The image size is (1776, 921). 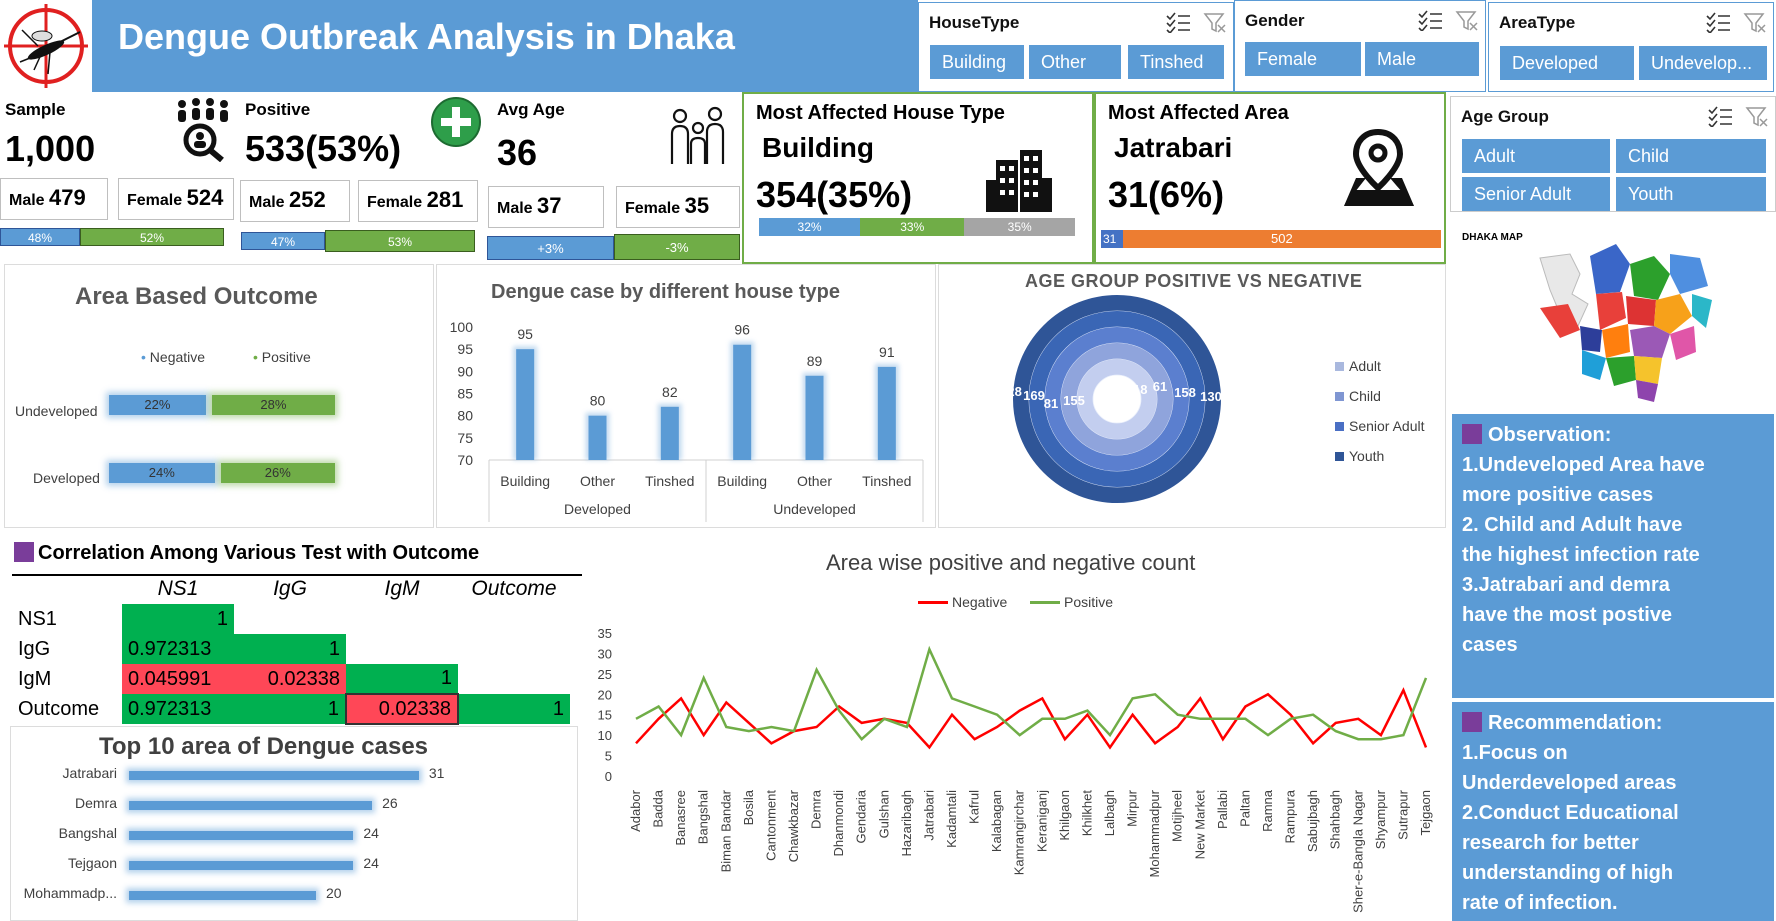 What do you see at coordinates (1089, 602) in the screenshot?
I see `legend-label: Positive` at bounding box center [1089, 602].